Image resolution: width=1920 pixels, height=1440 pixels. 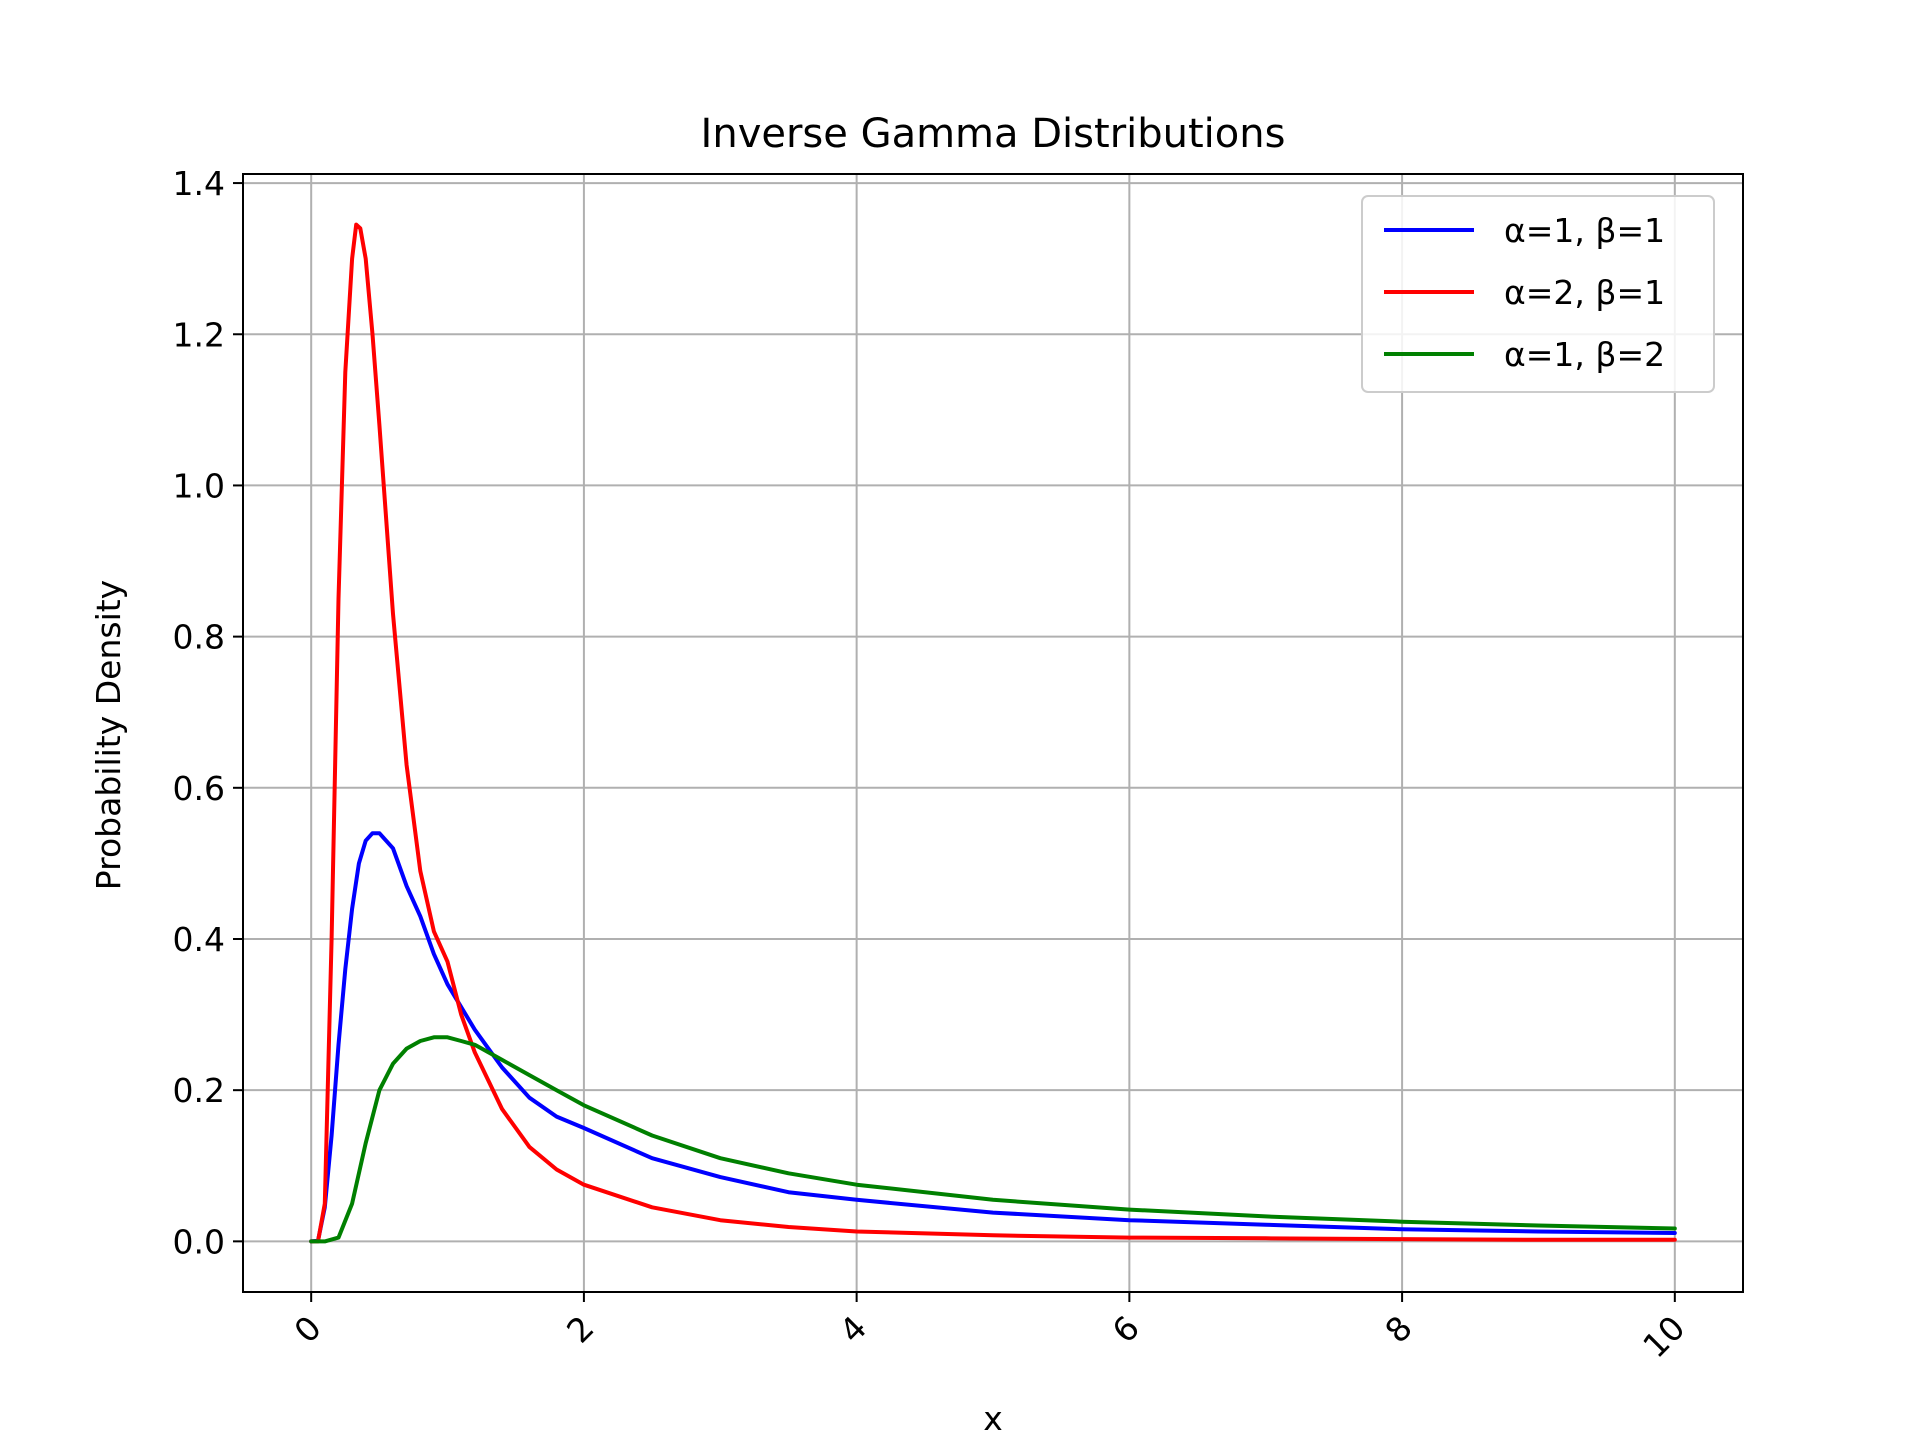 I want to click on legend-label-1: α=1, β=1, so click(x=1584, y=230).